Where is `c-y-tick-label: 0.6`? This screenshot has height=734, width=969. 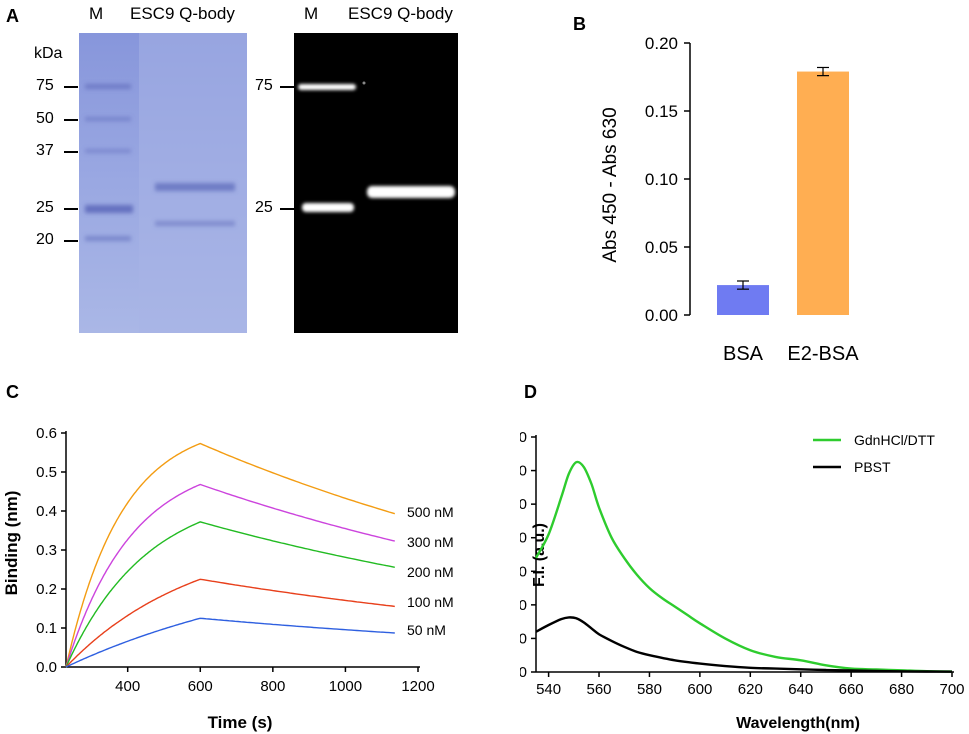
c-y-tick-label: 0.6 is located at coordinates (46, 433).